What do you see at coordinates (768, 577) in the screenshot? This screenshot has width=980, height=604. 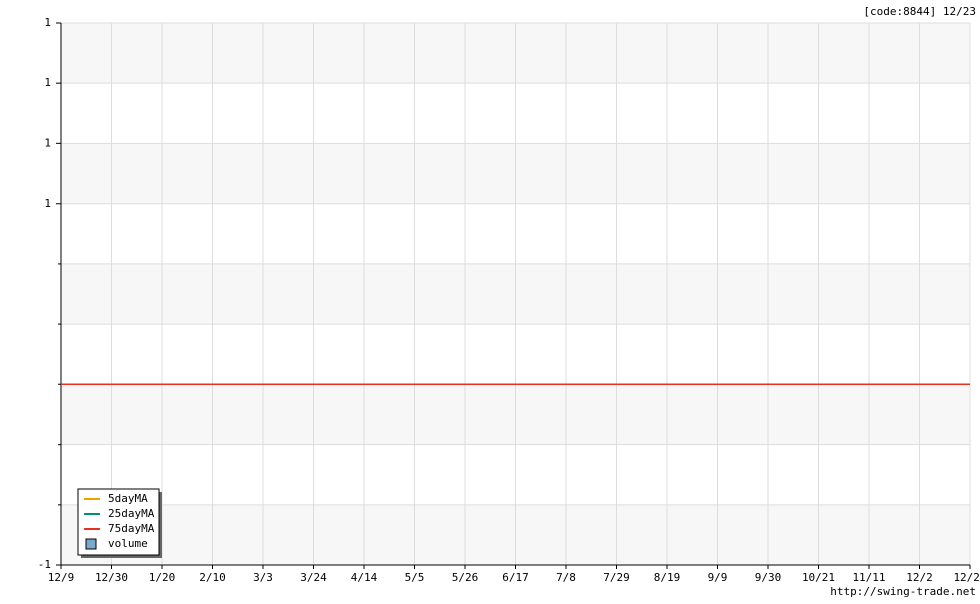 I see `x-tick-label: 9/30` at bounding box center [768, 577].